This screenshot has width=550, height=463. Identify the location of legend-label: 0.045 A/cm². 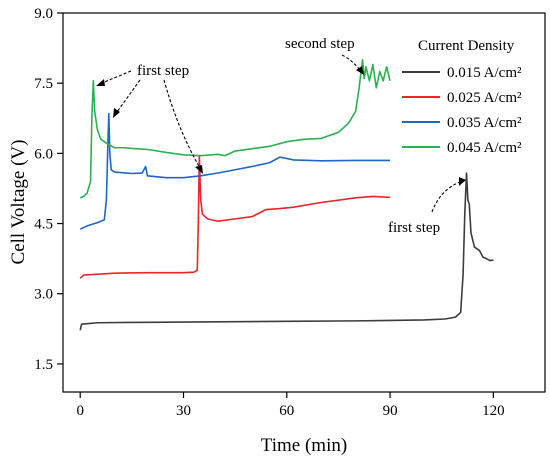
(484, 148).